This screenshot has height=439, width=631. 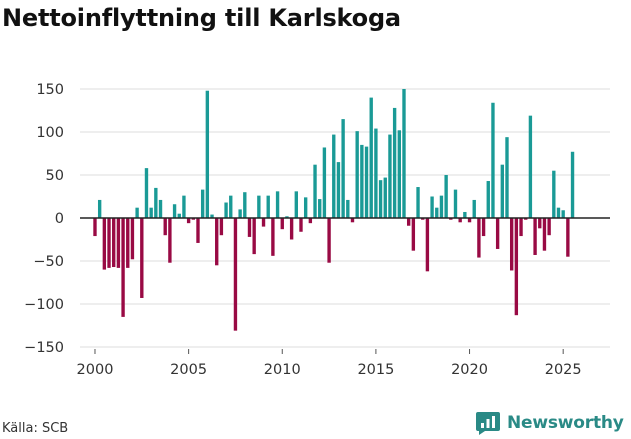 I want to click on y-tick-label: −150, so click(x=44, y=348).